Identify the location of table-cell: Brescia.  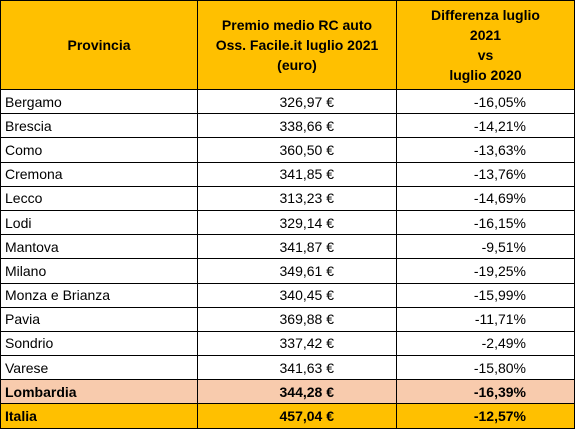
(99, 126).